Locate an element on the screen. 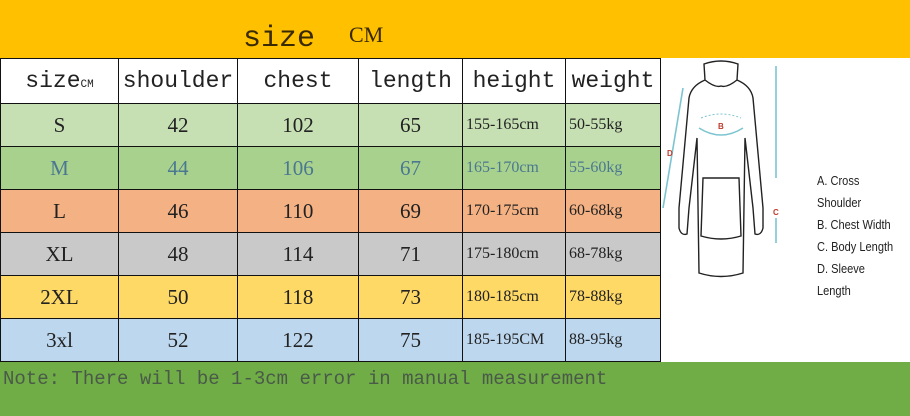 This screenshot has width=910, height=416. cell-weight: 55-60kg is located at coordinates (613, 168).